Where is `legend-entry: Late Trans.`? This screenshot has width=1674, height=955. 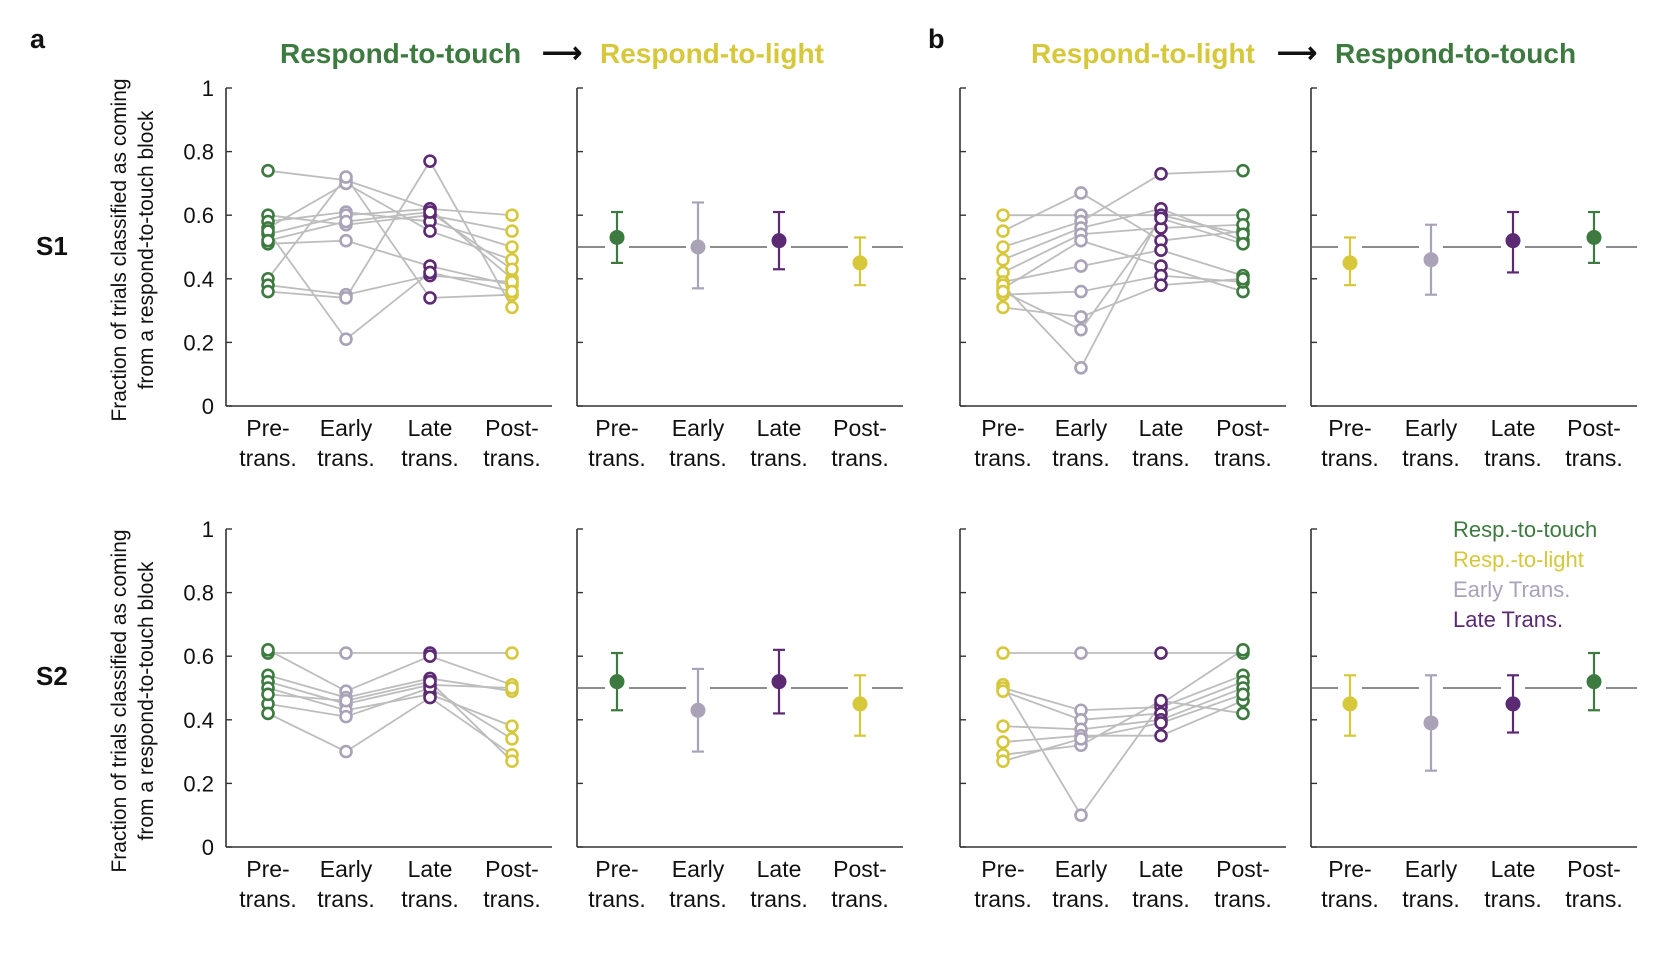 legend-entry: Late Trans. is located at coordinates (1508, 619).